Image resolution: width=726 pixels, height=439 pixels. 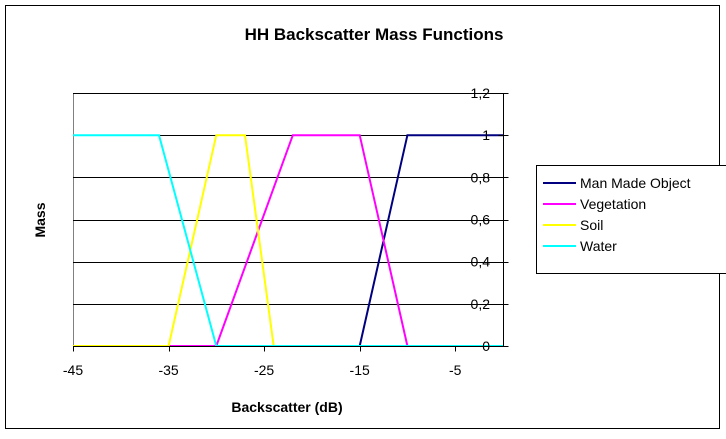 What do you see at coordinates (455, 370) in the screenshot?
I see `x-tick-label-4: -5` at bounding box center [455, 370].